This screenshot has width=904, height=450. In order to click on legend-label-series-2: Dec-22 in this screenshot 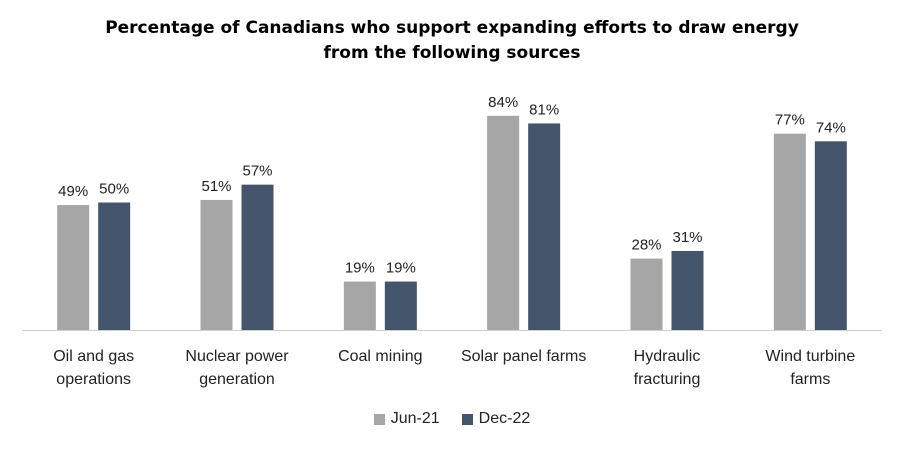, I will do `click(504, 418)`.